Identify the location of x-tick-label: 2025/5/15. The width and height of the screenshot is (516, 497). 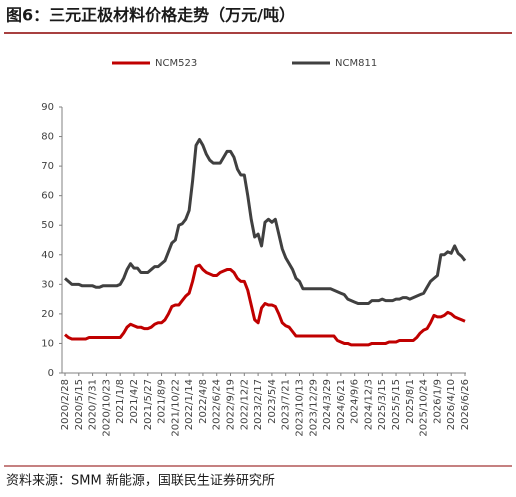
(396, 404).